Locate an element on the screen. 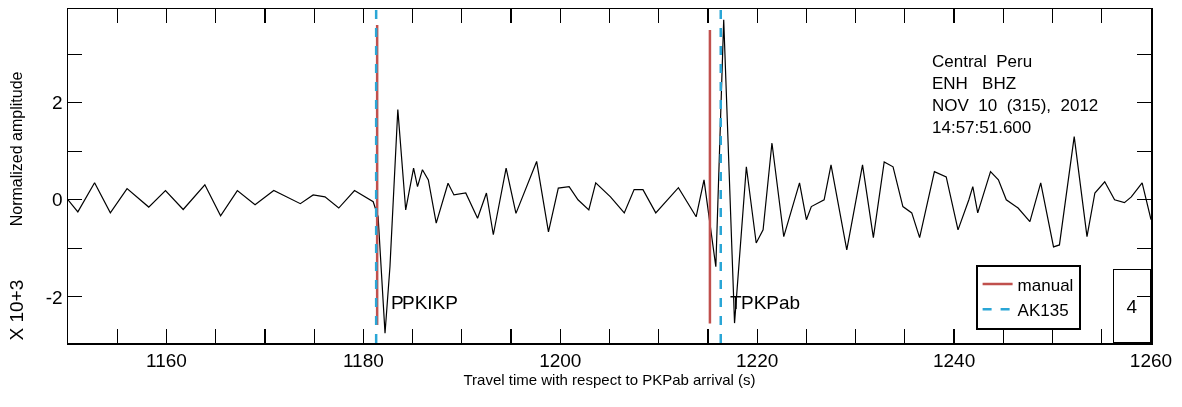  y-axis-title: Normalized amplitude is located at coordinates (16, 149).